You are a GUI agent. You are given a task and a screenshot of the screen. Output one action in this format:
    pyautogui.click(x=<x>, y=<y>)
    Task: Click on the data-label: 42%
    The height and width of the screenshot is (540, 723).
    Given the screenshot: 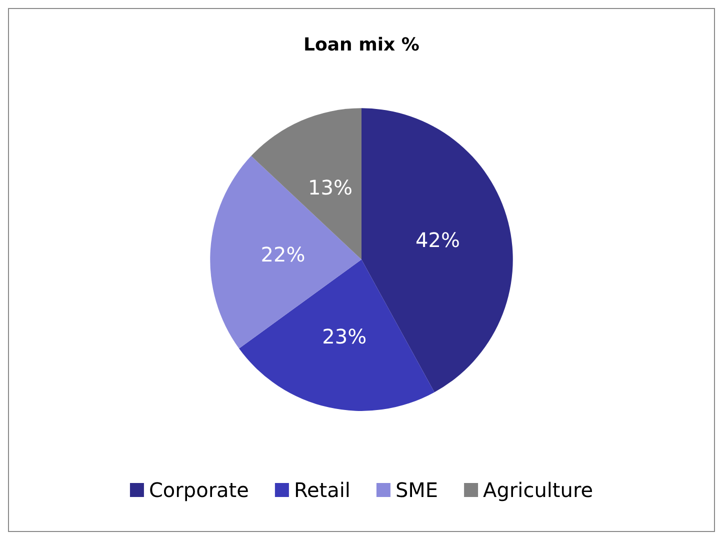 What is the action you would take?
    pyautogui.click(x=437, y=240)
    